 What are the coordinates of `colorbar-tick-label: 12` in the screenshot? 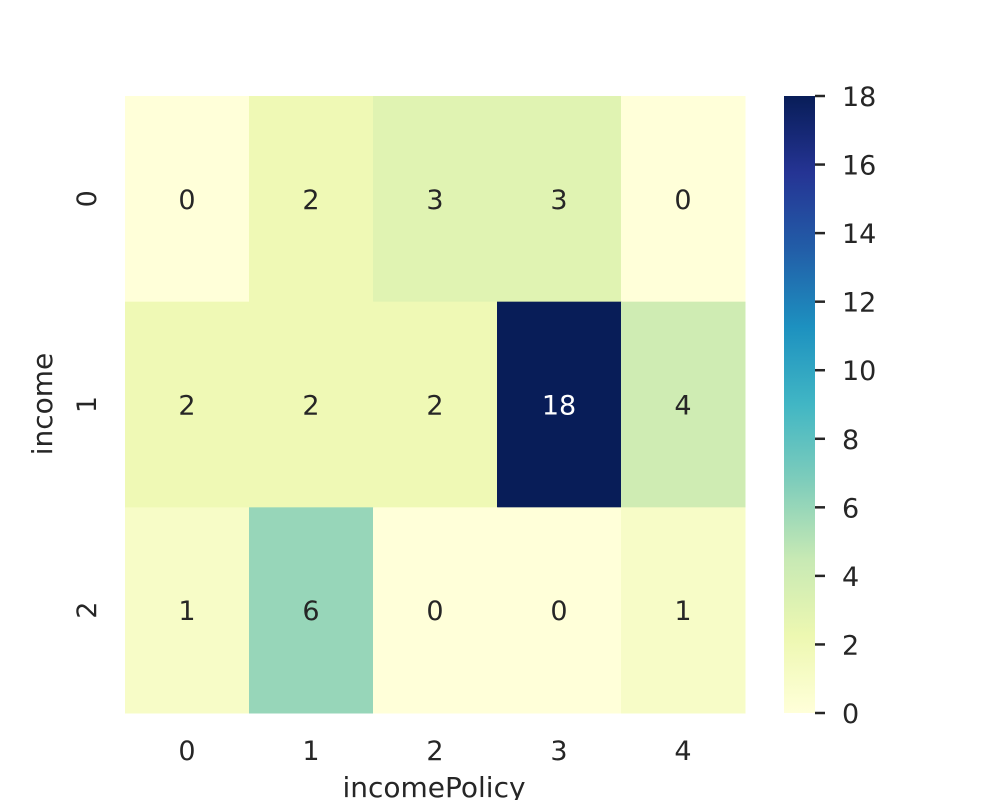 It's located at (859, 303).